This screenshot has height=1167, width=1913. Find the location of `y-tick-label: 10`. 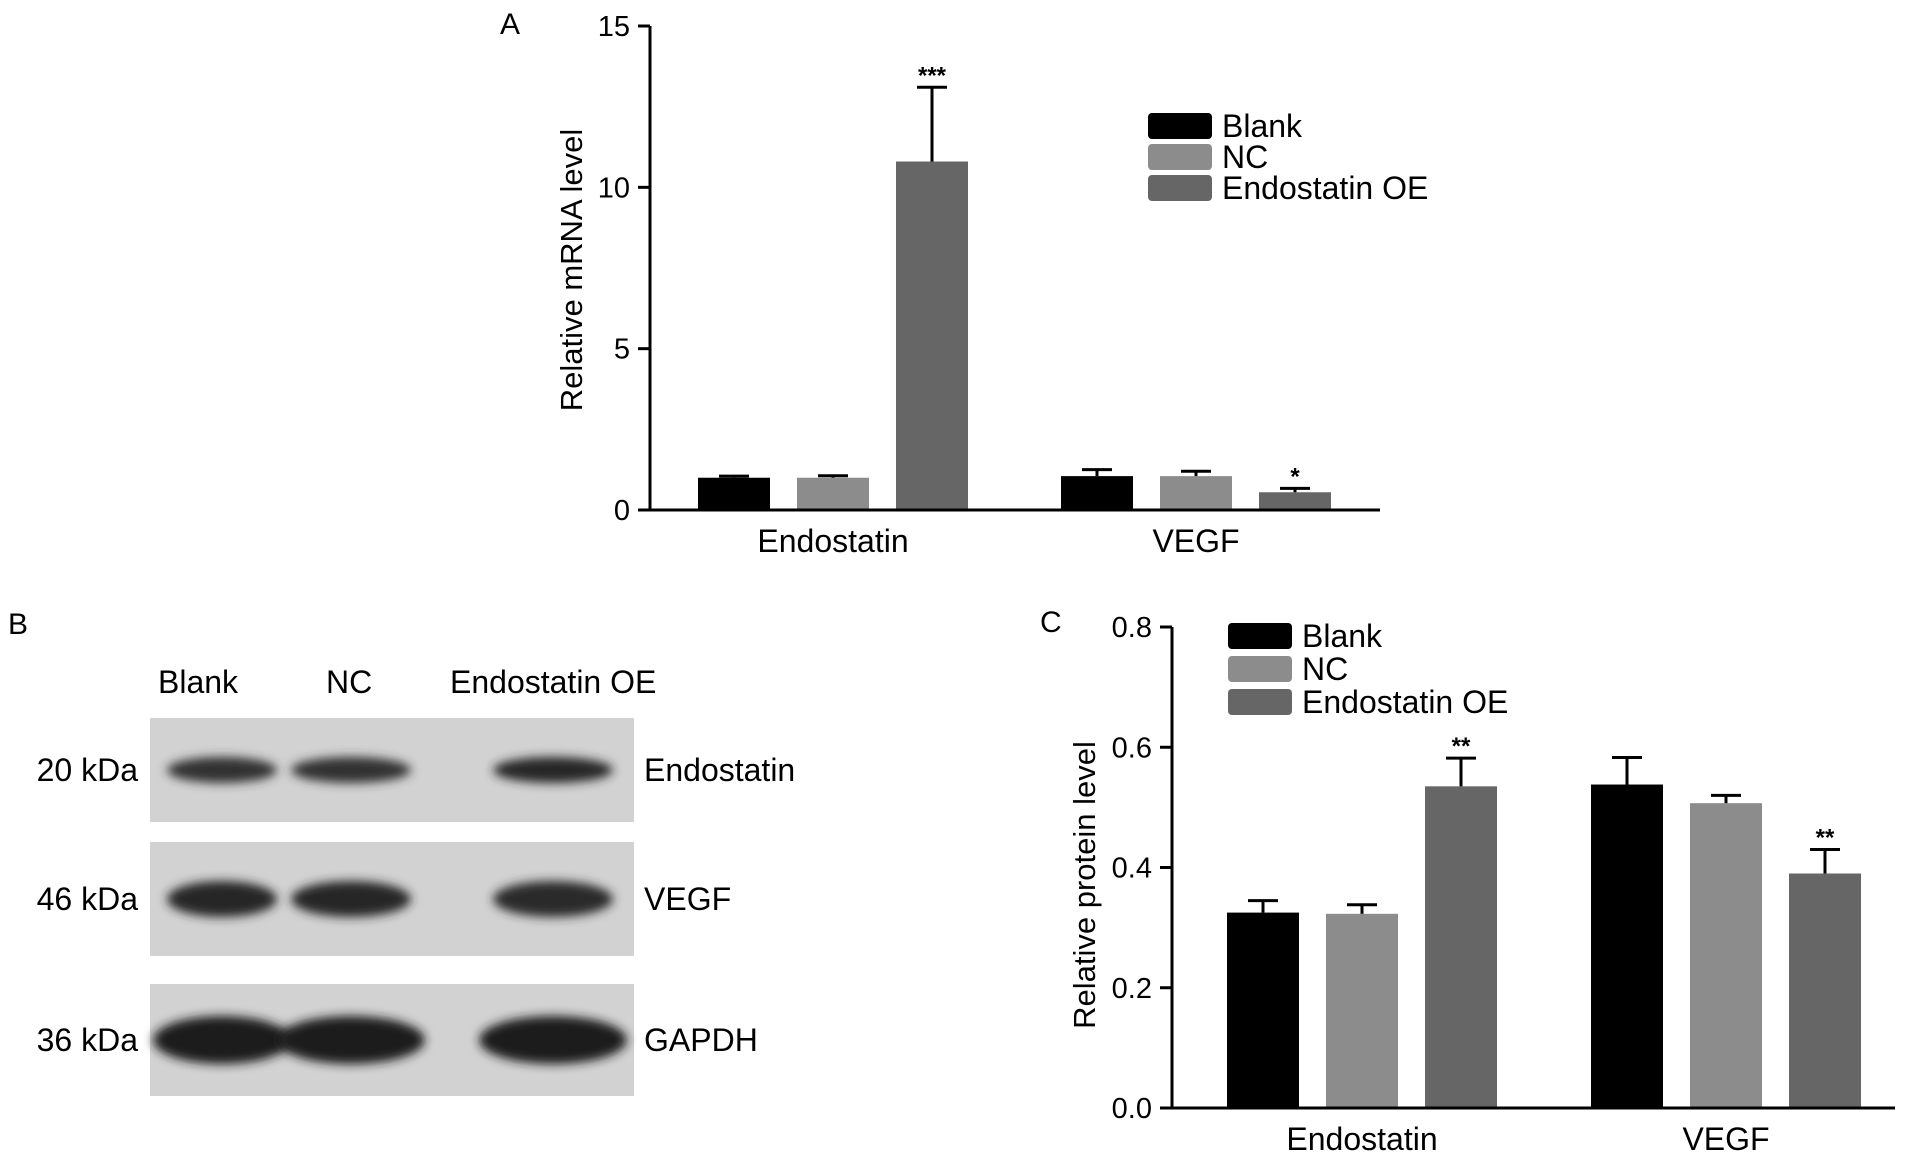

y-tick-label: 10 is located at coordinates (614, 188).